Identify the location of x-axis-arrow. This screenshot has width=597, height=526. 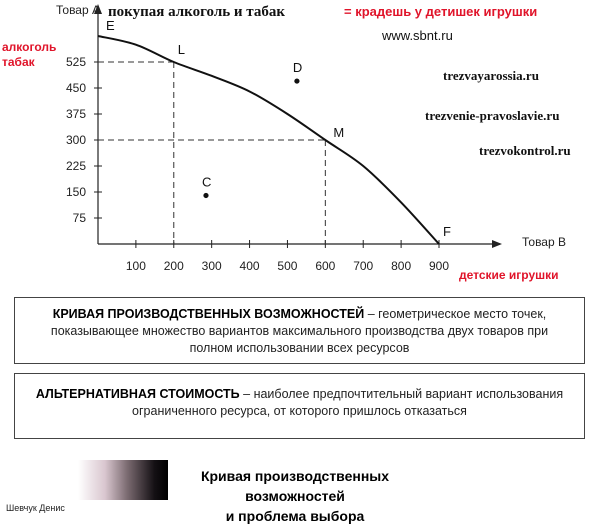
(497, 244).